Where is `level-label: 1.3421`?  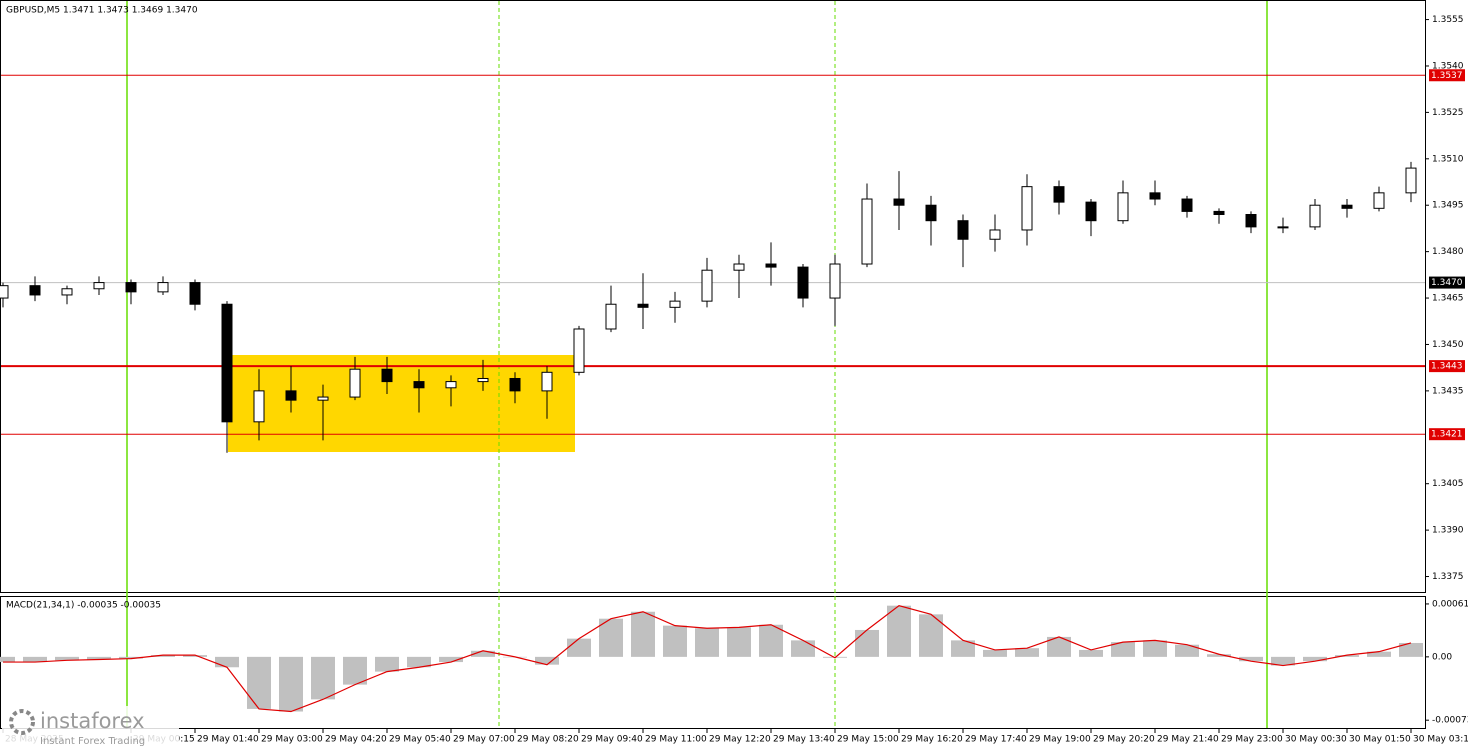 level-label: 1.3421 is located at coordinates (1447, 435).